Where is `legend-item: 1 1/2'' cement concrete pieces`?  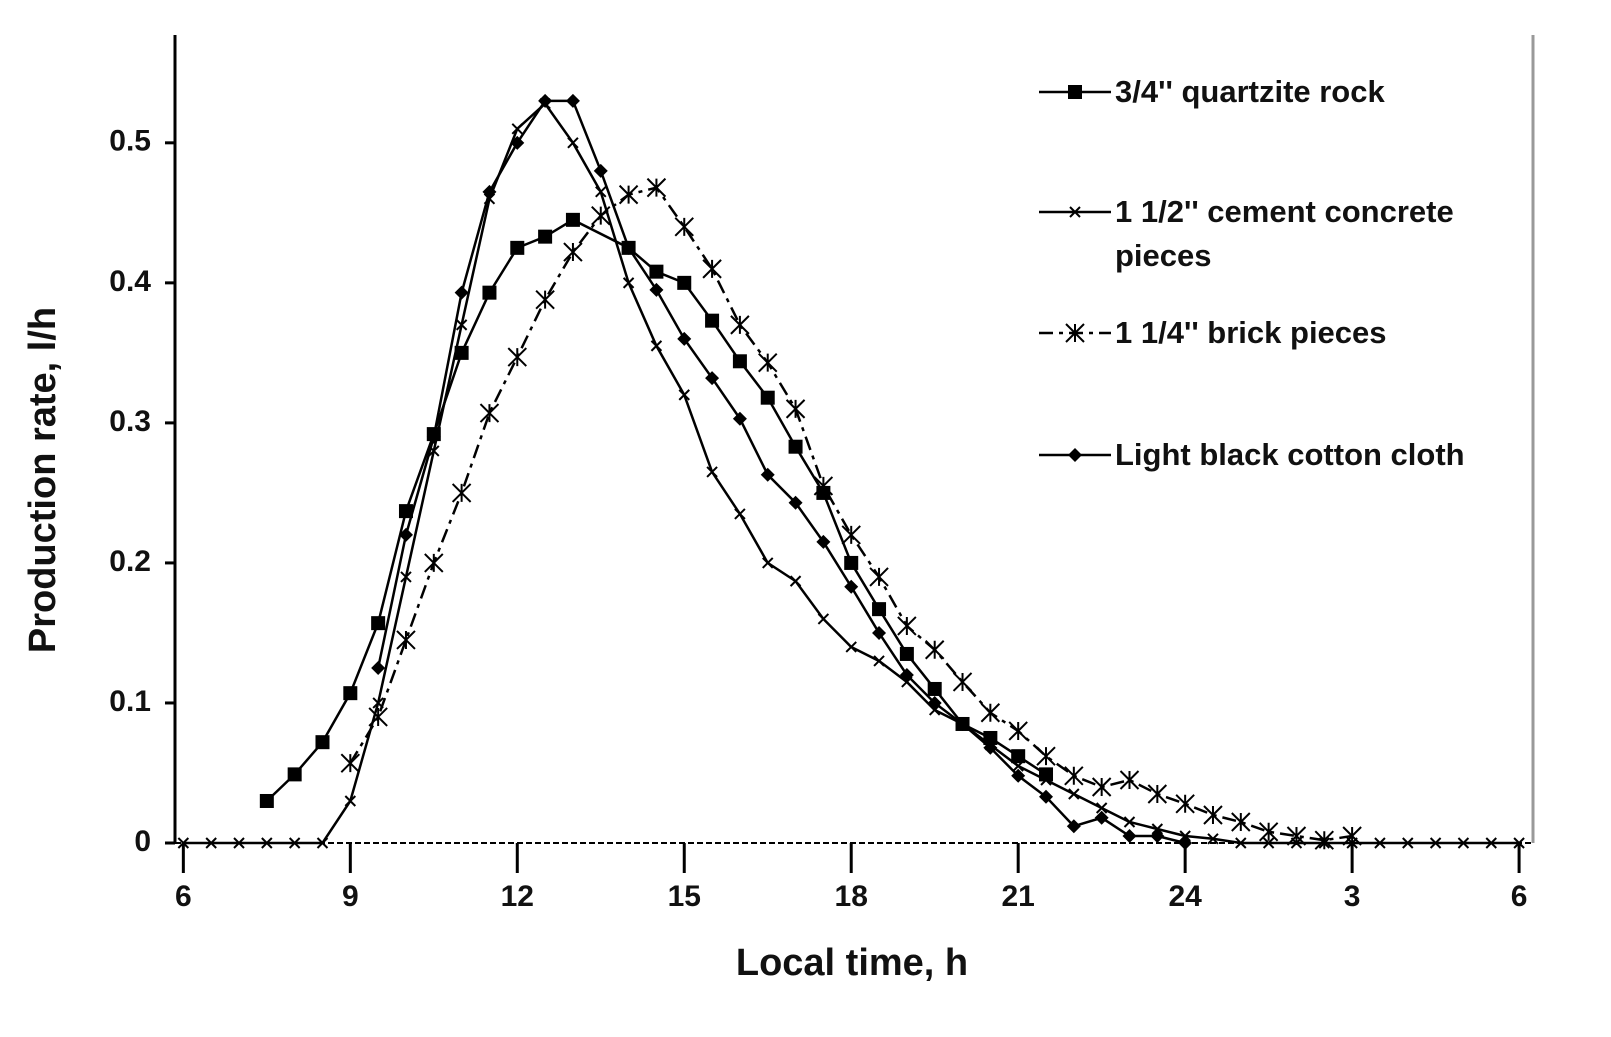
legend-item: 1 1/2'' cement concrete pieces is located at coordinates (1275, 234).